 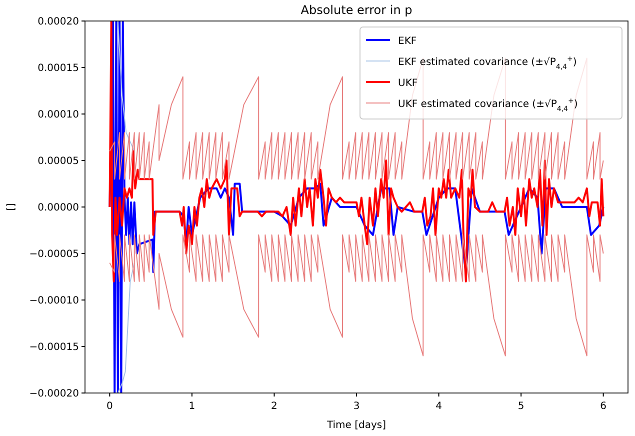 What do you see at coordinates (603, 406) in the screenshot?
I see `x-tick-label: 6` at bounding box center [603, 406].